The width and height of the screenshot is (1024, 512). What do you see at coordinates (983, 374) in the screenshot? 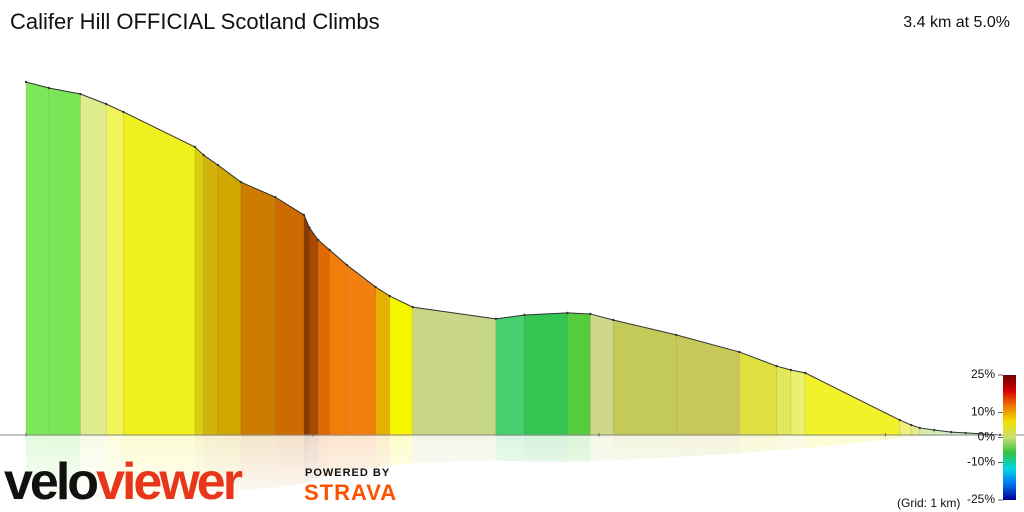
I see `gradient-tick-label: 25%` at bounding box center [983, 374].